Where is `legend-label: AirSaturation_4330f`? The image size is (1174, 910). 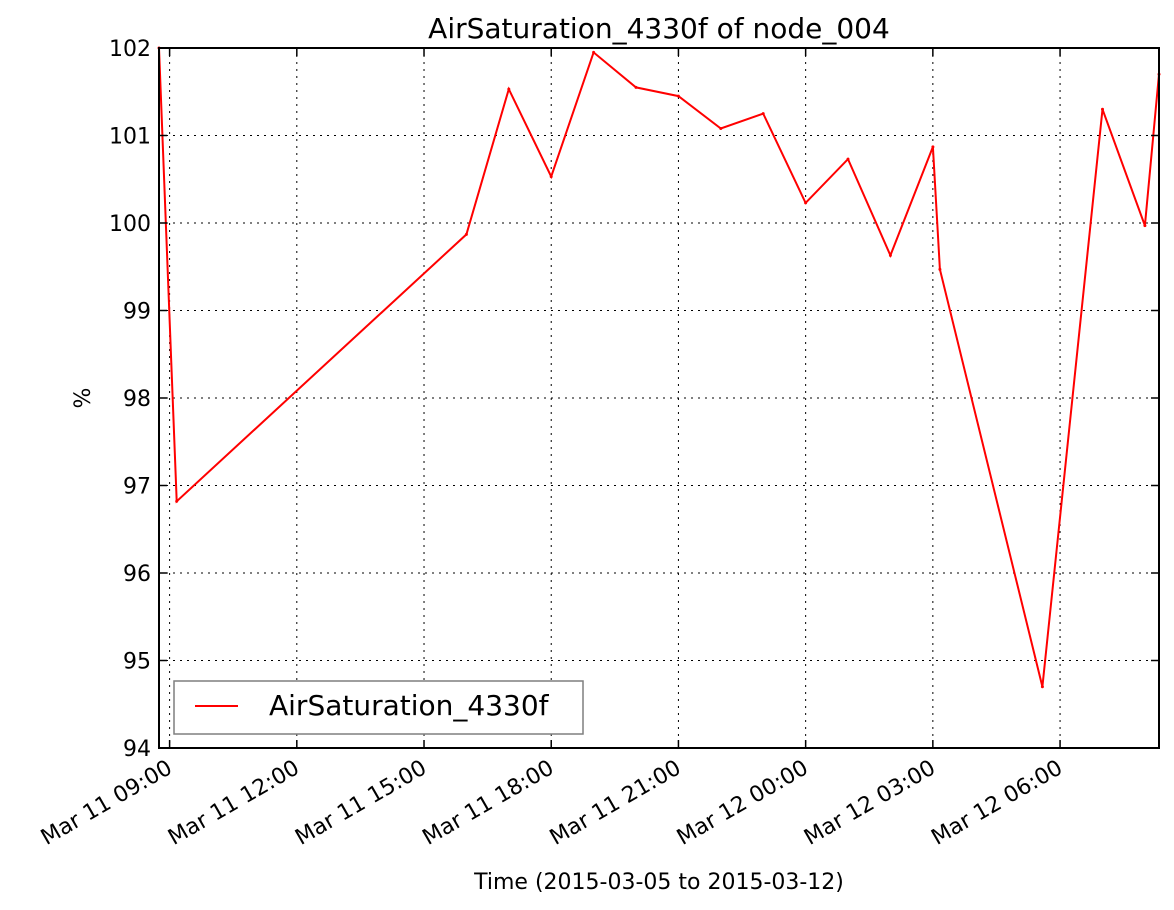
legend-label: AirSaturation_4330f is located at coordinates (409, 705).